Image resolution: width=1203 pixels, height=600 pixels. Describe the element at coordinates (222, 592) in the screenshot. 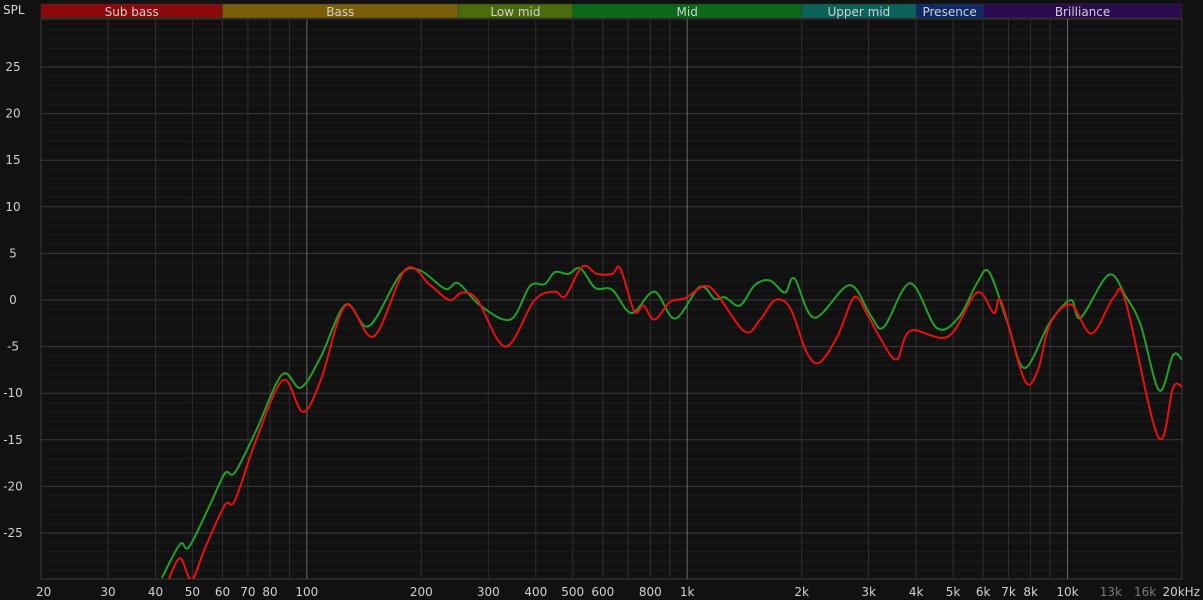

I see `x-tick-label: 60` at that location.